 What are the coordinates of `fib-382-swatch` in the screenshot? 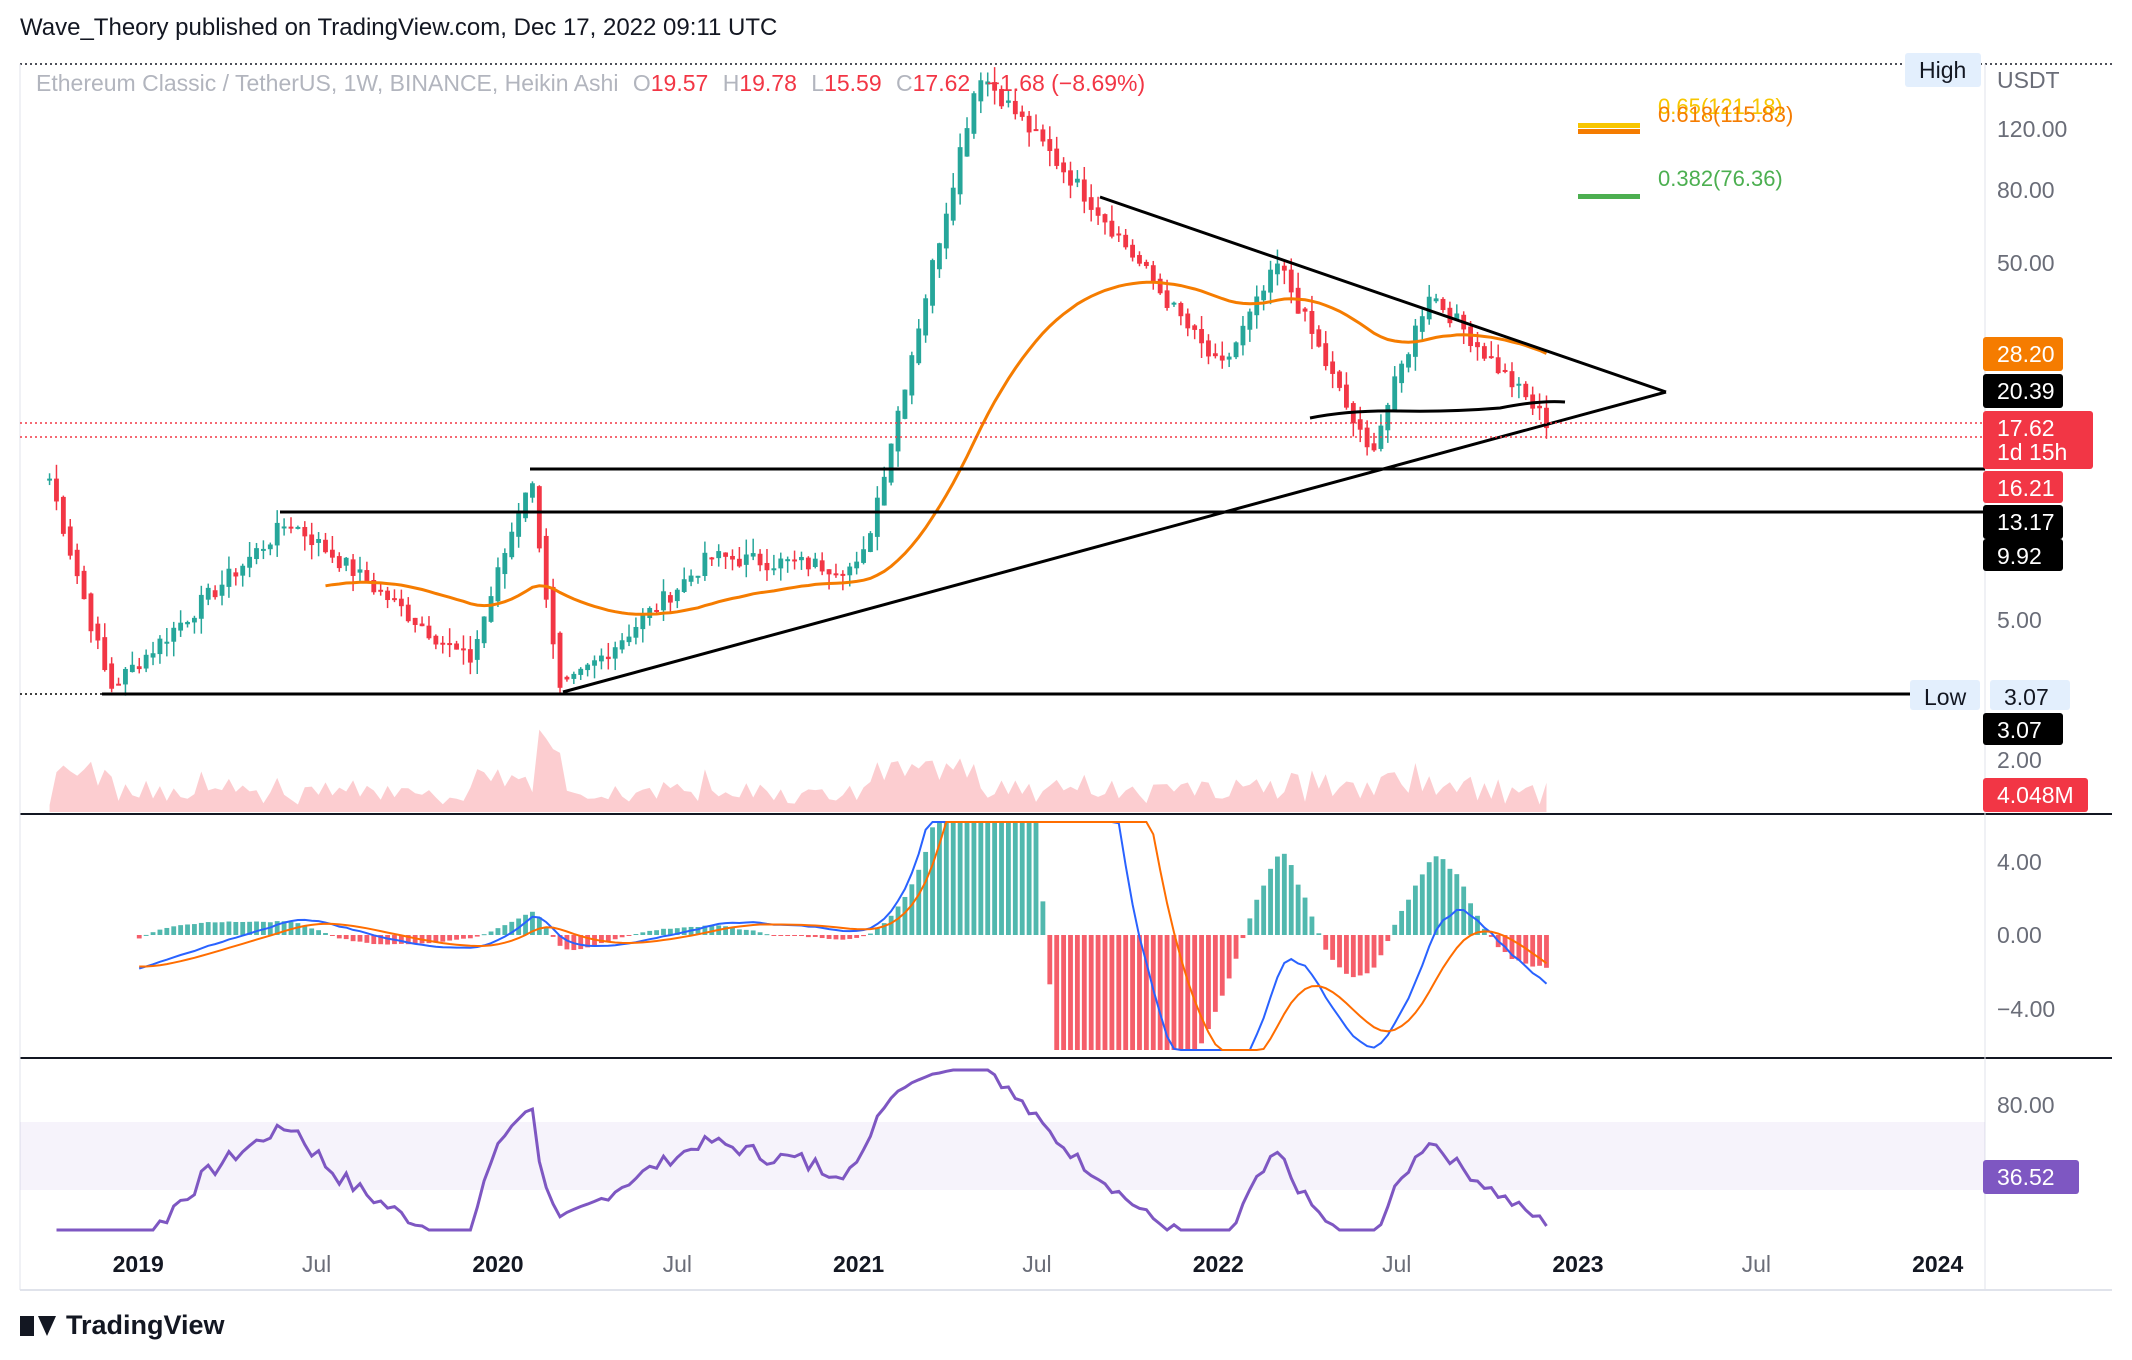 It's located at (1609, 196).